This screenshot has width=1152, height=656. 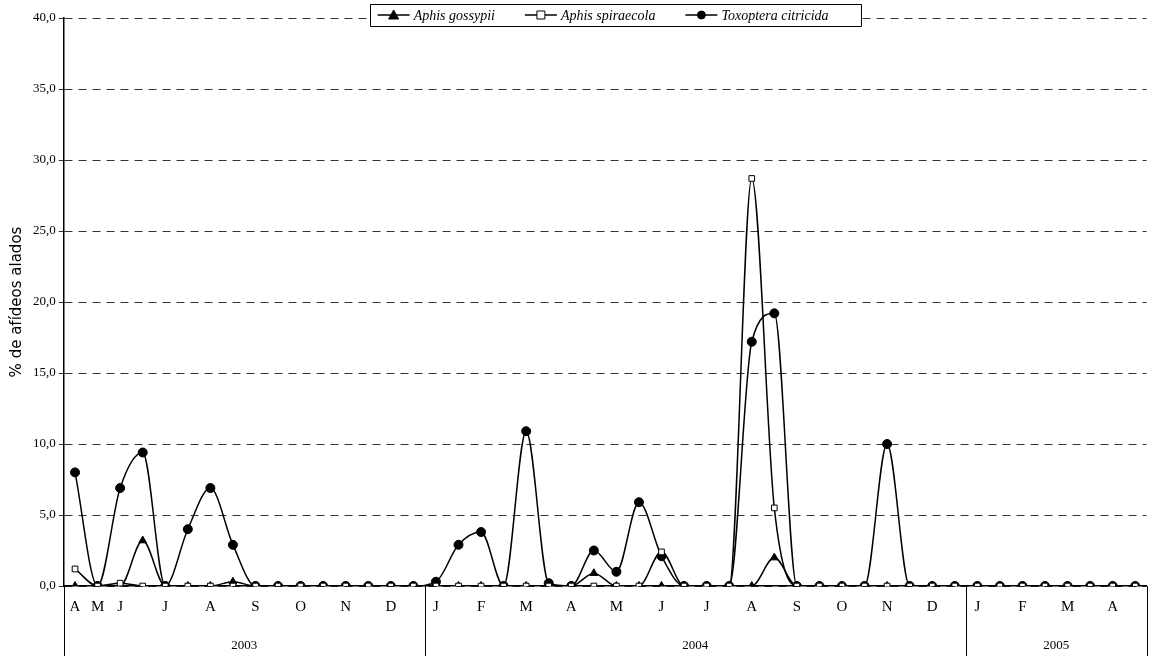 What do you see at coordinates (44, 443) in the screenshot?
I see `y-tick-label: 10,0` at bounding box center [44, 443].